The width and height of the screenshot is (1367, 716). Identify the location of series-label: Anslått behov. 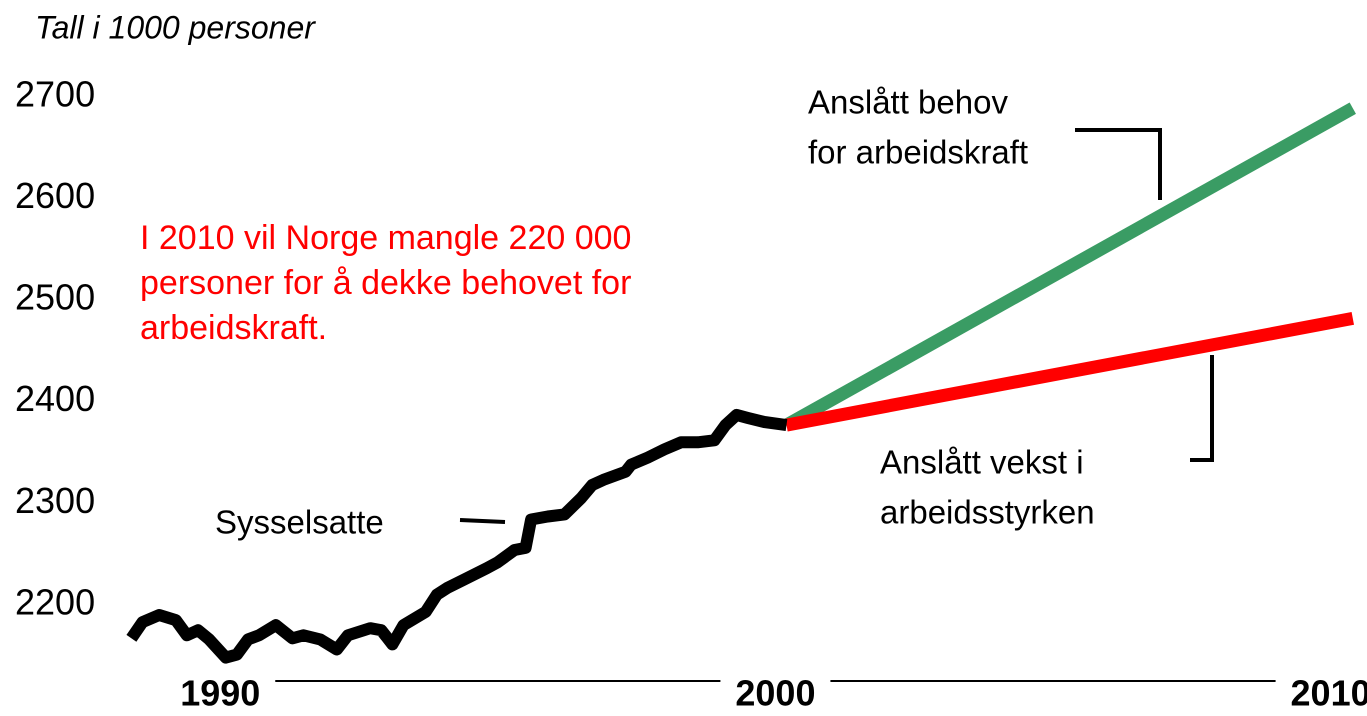
(908, 102).